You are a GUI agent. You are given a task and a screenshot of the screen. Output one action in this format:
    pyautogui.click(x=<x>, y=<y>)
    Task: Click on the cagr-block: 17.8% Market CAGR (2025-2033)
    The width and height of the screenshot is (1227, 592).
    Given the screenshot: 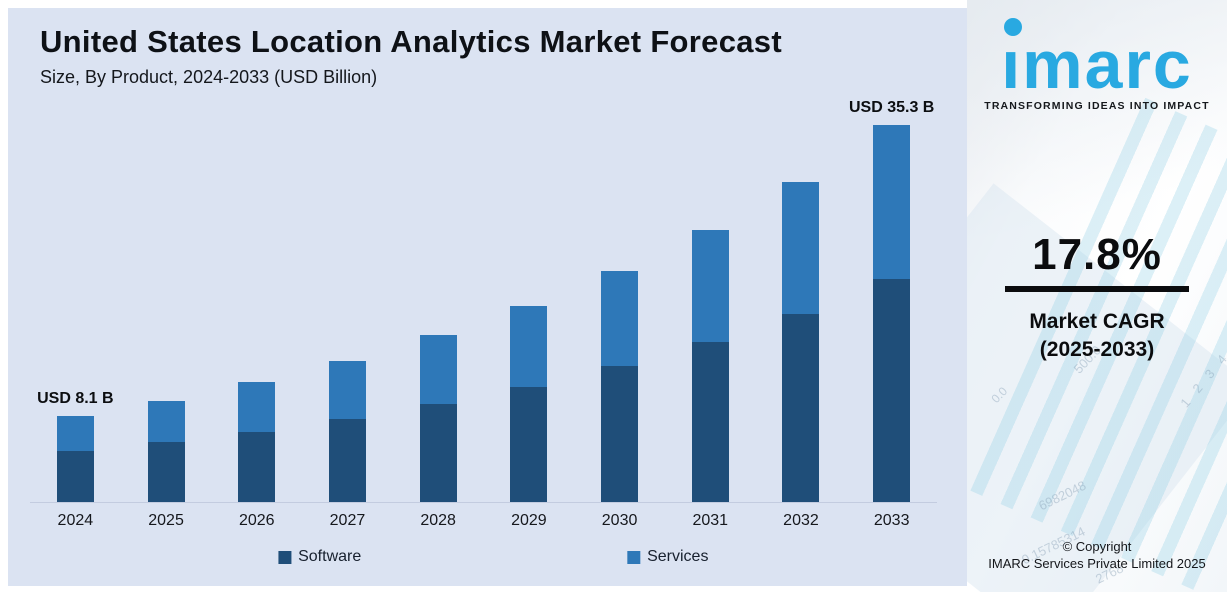 What is the action you would take?
    pyautogui.click(x=1097, y=298)
    